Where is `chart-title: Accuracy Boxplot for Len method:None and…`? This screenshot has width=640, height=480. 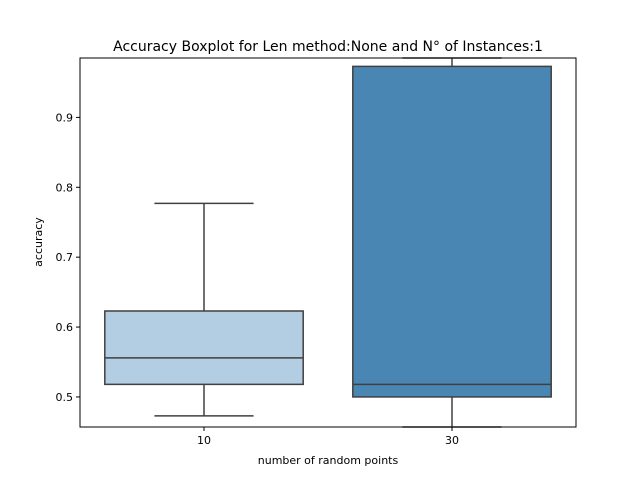 chart-title: Accuracy Boxplot for Len method:None and… is located at coordinates (328, 47).